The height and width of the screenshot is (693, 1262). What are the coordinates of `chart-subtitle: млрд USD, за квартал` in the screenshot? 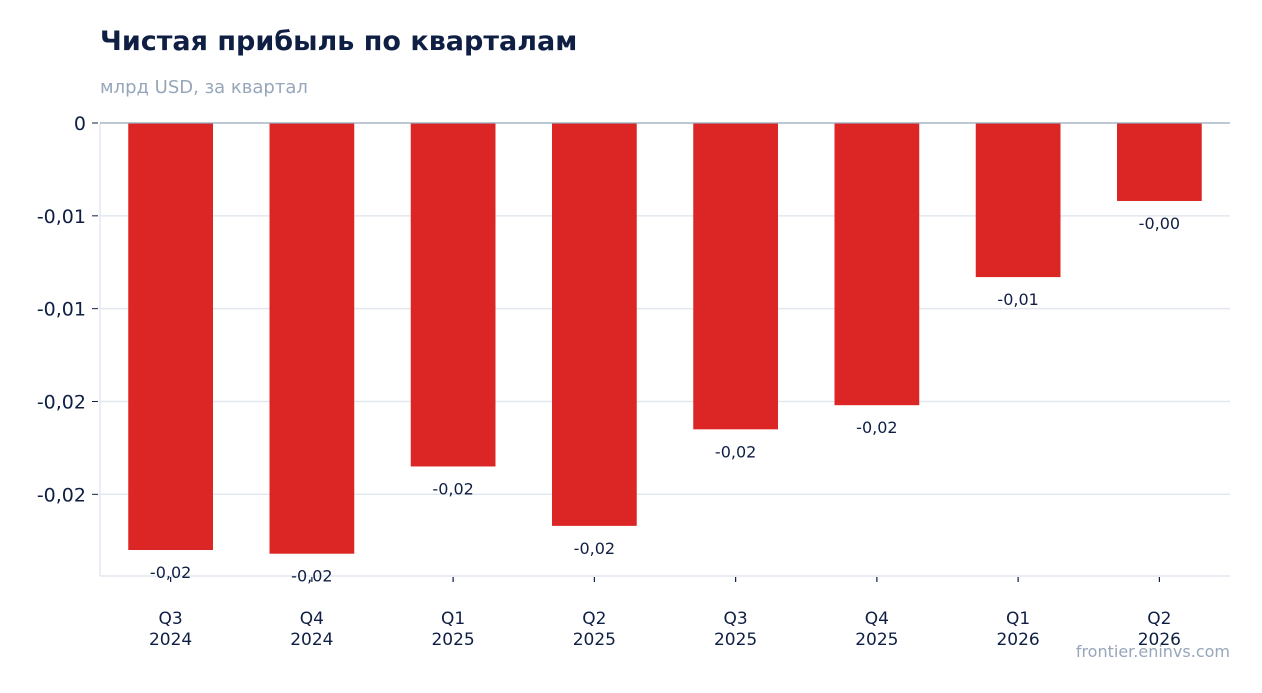 It's located at (204, 87).